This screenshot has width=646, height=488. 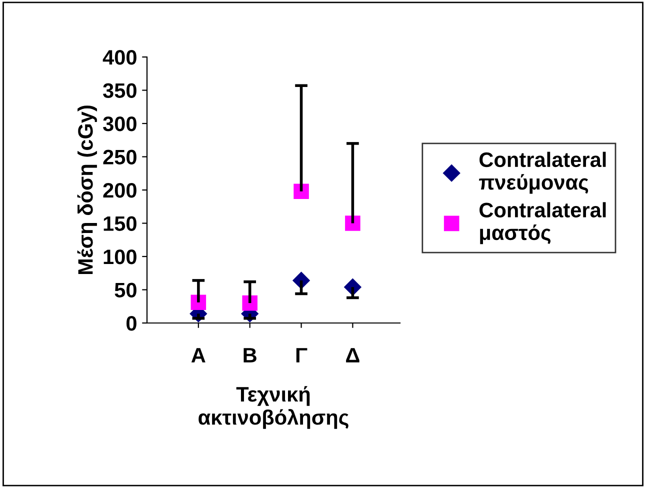 What do you see at coordinates (119, 124) in the screenshot?
I see `y-tick-label: 300` at bounding box center [119, 124].